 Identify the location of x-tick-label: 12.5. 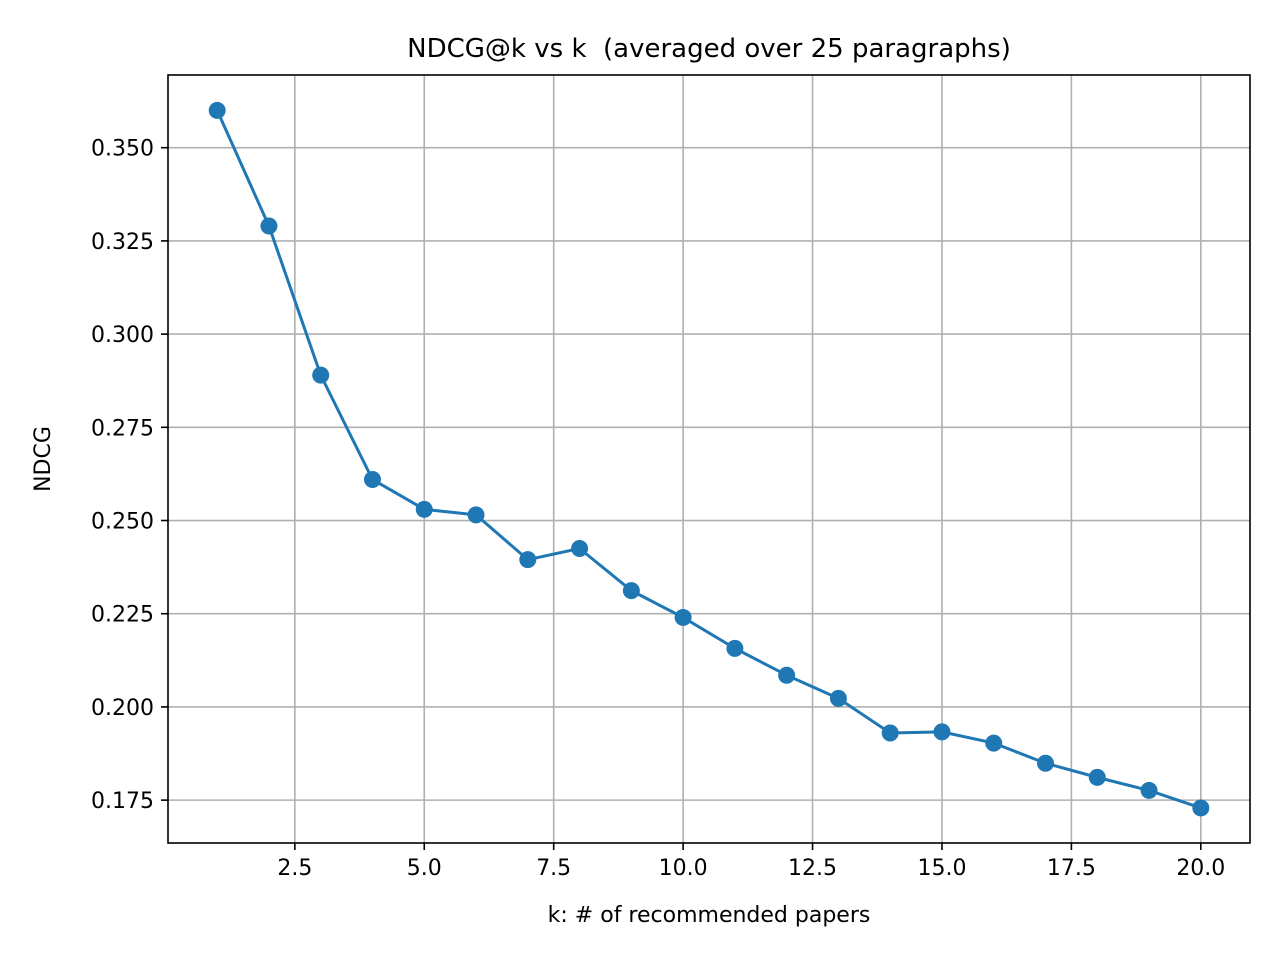
(812, 868).